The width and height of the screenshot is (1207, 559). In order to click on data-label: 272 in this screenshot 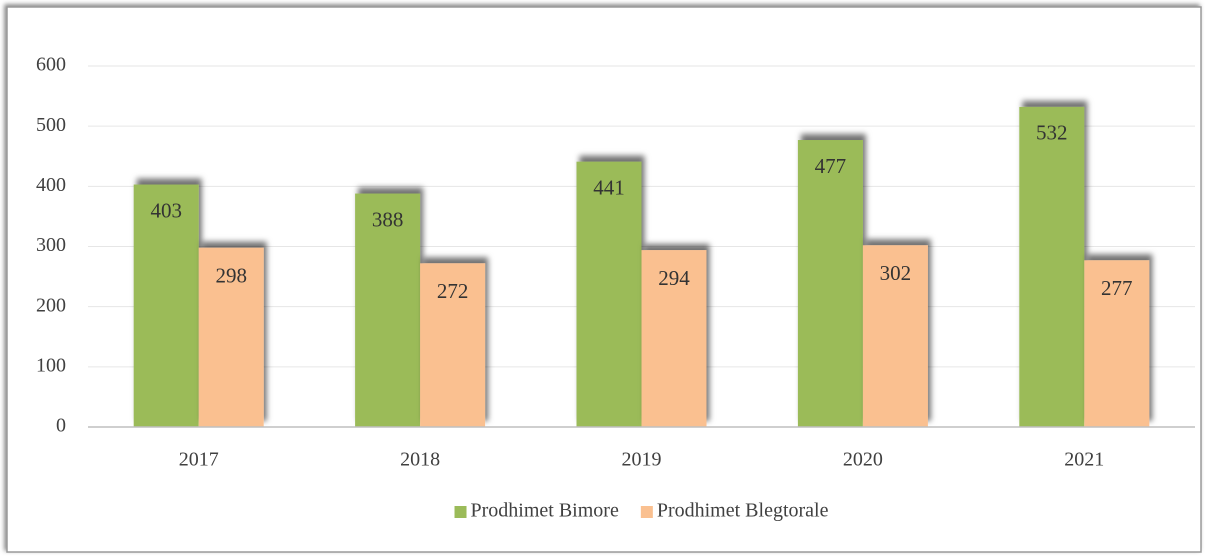, I will do `click(453, 291)`.